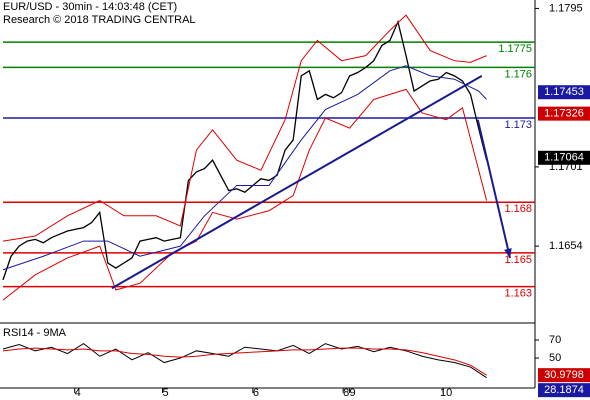 Image resolution: width=590 pixels, height=400 pixels. I want to click on x-tick-label: 8, so click(346, 393).